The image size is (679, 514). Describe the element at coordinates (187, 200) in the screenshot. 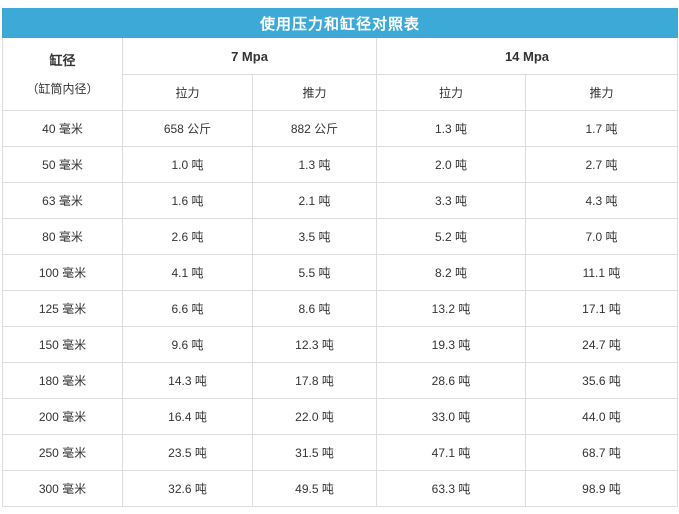

I see `pull-7mpa-cell: 1.6 吨` at that location.